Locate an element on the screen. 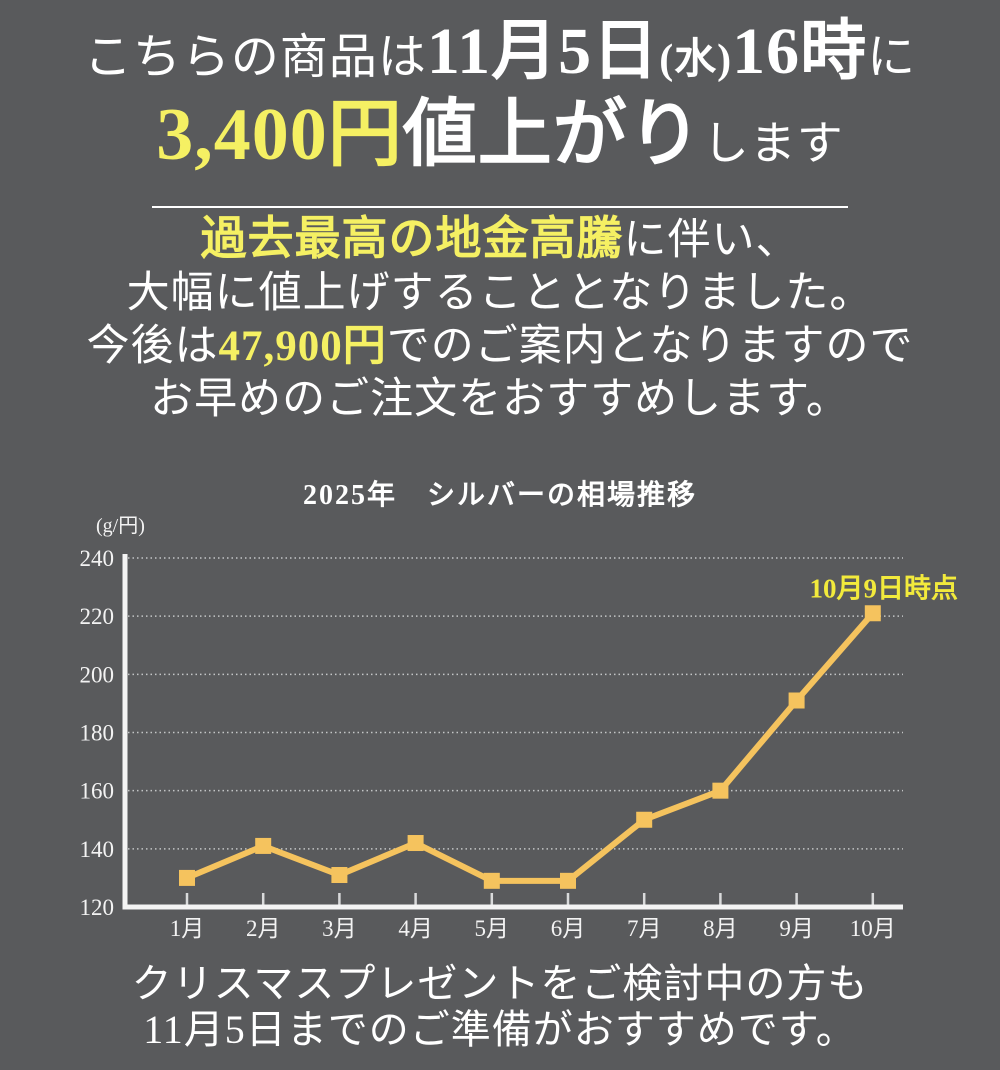  footer-note: クリスマスプレゼントをご検討中の方も 11月5日までのご準備がおすすめです。 is located at coordinates (500, 1007).